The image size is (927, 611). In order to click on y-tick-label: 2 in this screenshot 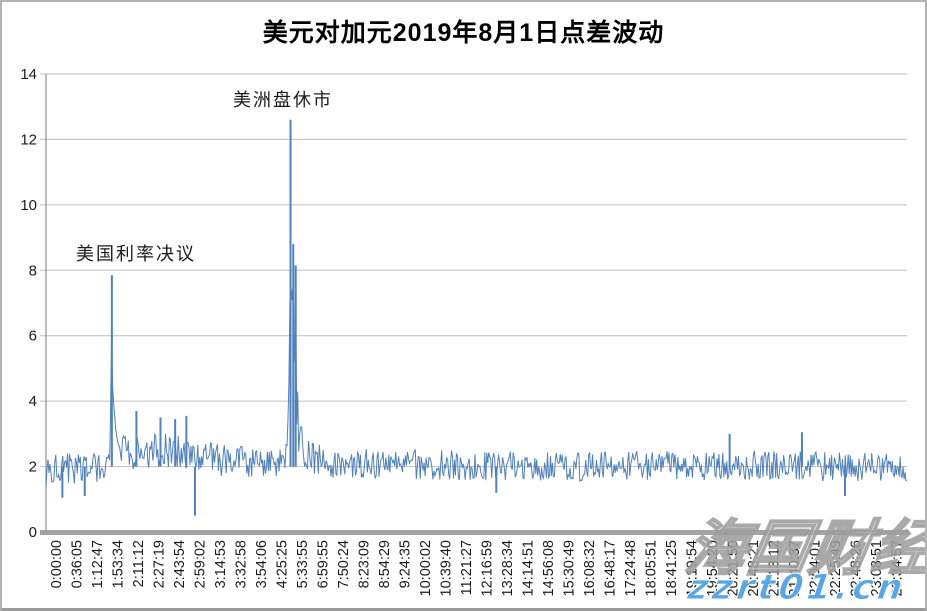, I will do `click(33, 467)`.